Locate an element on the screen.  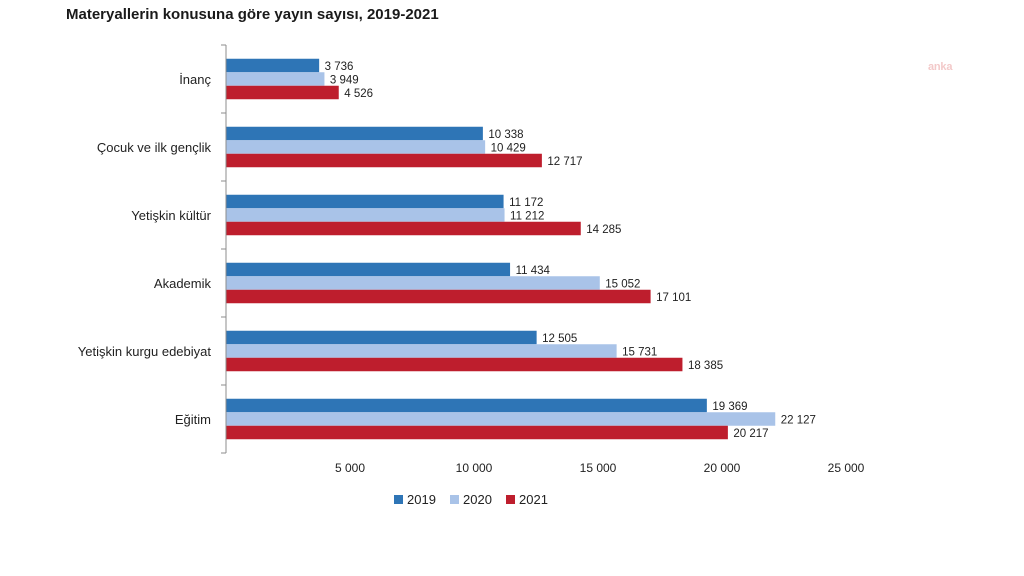
data-label: 11 212 is located at coordinates (527, 217).